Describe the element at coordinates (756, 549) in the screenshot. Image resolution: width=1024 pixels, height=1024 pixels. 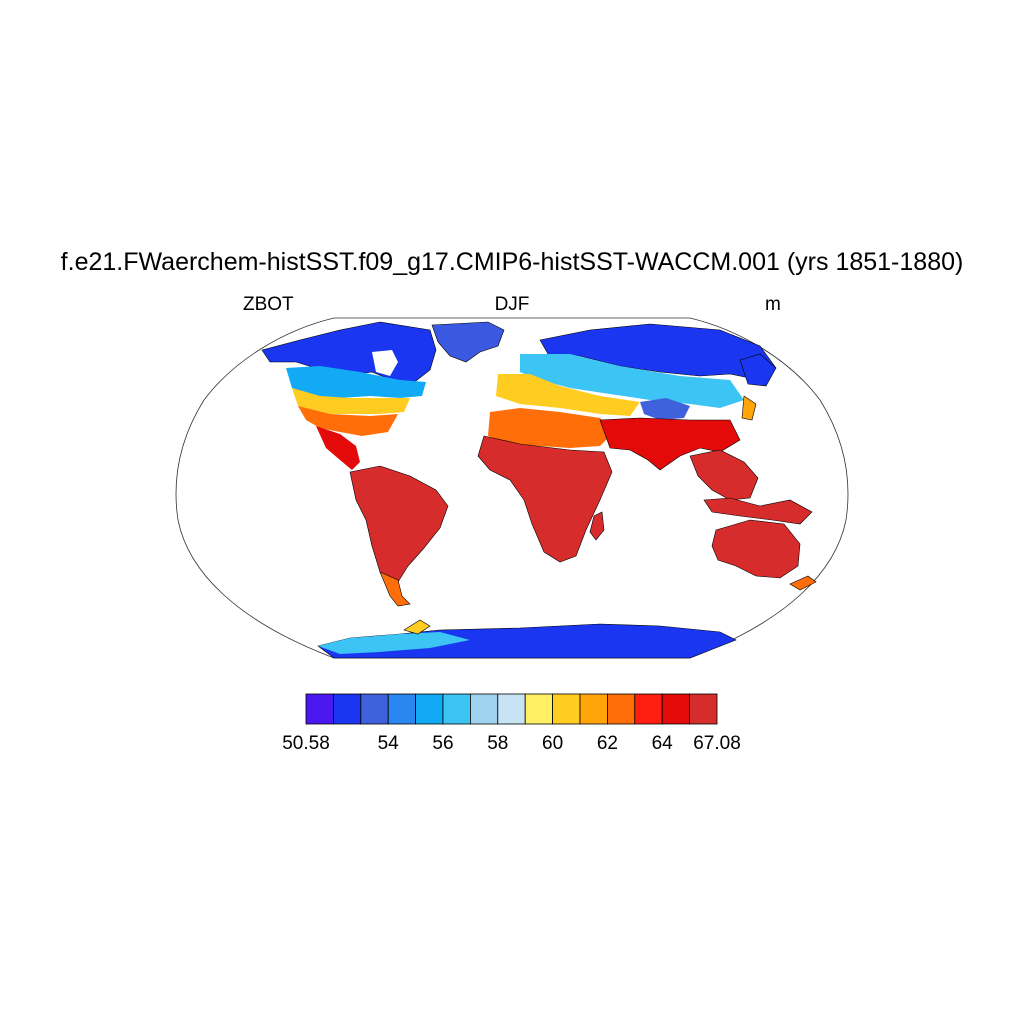
I see `australia` at that location.